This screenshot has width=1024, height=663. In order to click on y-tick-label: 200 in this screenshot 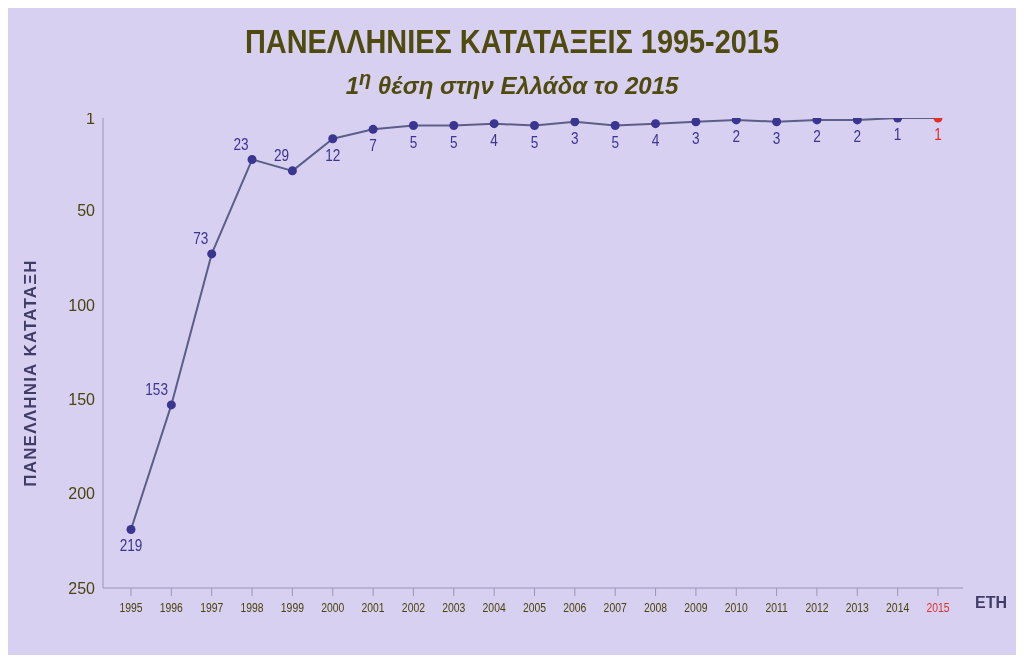, I will do `click(82, 494)`.